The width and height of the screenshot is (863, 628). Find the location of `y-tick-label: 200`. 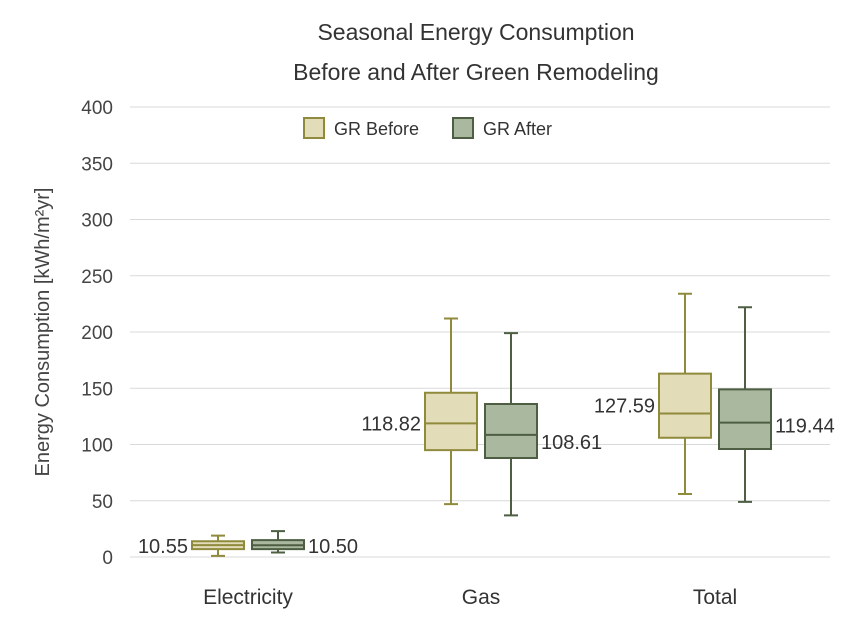

y-tick-label: 200 is located at coordinates (97, 333).